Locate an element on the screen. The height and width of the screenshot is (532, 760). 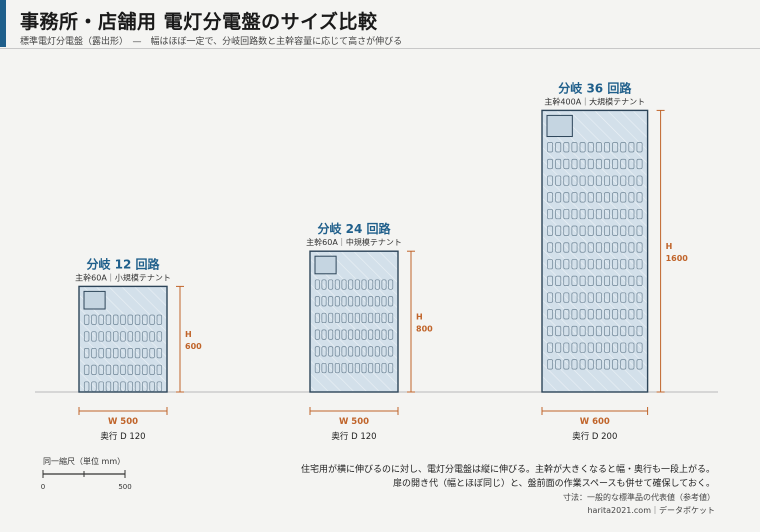
panel-3-height-value: 1600 is located at coordinates (677, 258).